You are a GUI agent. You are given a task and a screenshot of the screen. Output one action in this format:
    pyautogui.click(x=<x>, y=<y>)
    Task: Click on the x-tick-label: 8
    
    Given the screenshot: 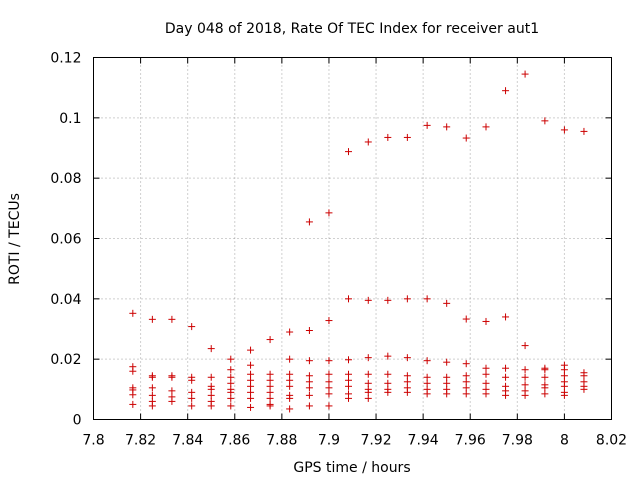 What is the action you would take?
    pyautogui.click(x=564, y=441)
    